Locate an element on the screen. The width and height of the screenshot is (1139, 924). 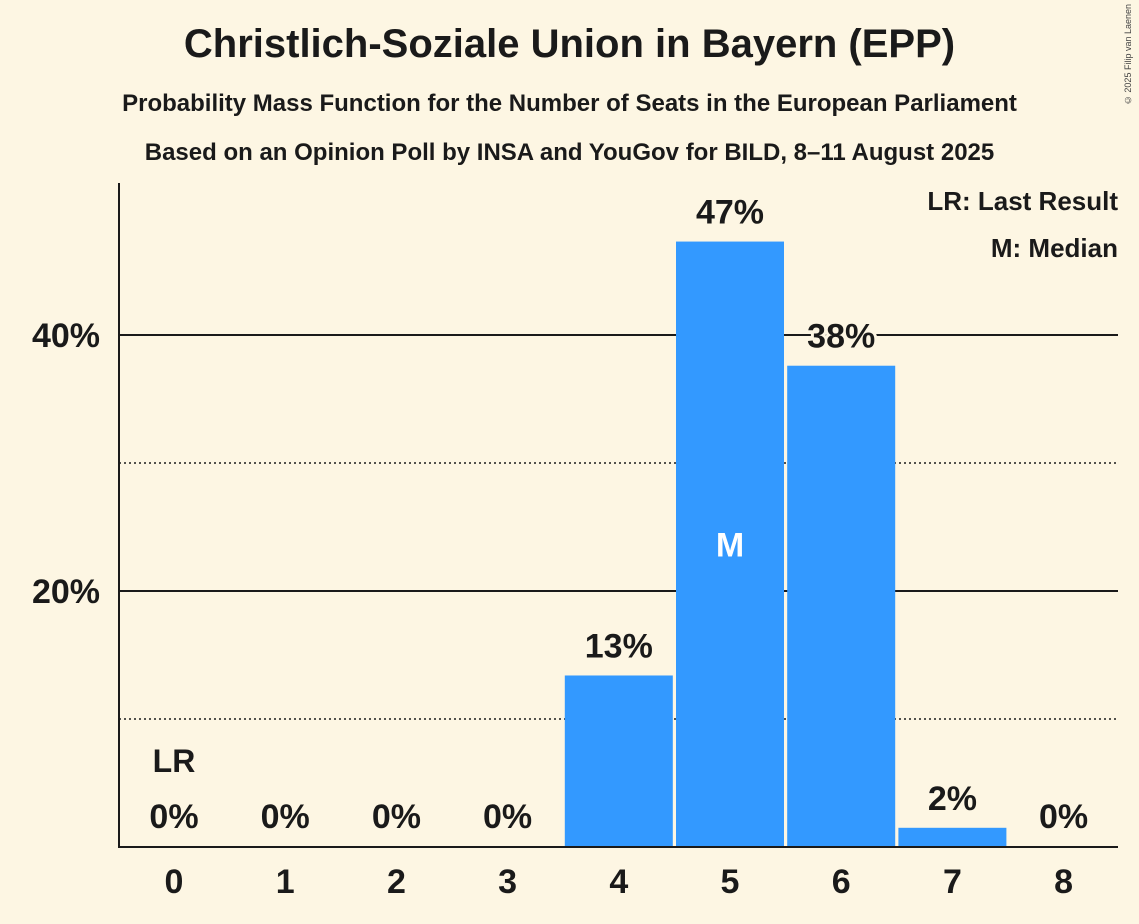
legend-median: M: Median is located at coordinates (1054, 248).